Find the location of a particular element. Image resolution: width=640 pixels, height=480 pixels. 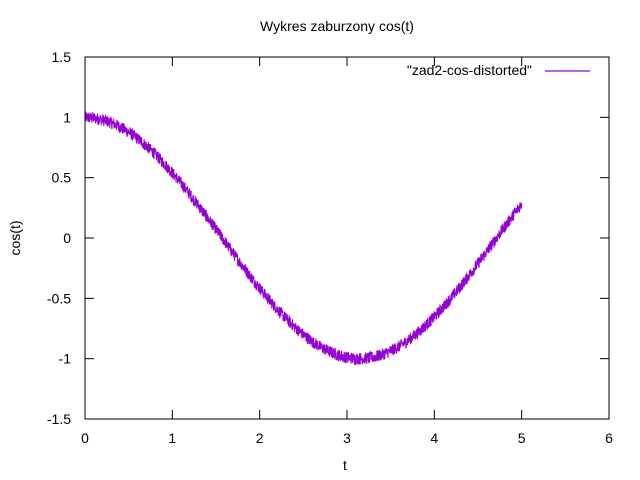

x-tick-label: 2 is located at coordinates (260, 438).